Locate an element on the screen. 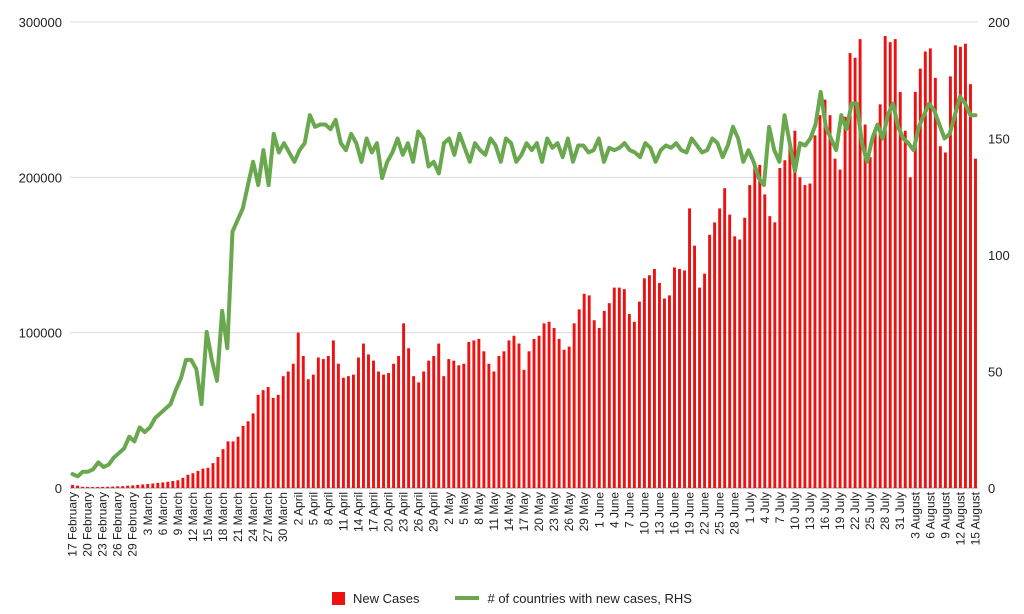 This screenshot has width=1024, height=614. x-tick-label: 29 February is located at coordinates (133, 524).